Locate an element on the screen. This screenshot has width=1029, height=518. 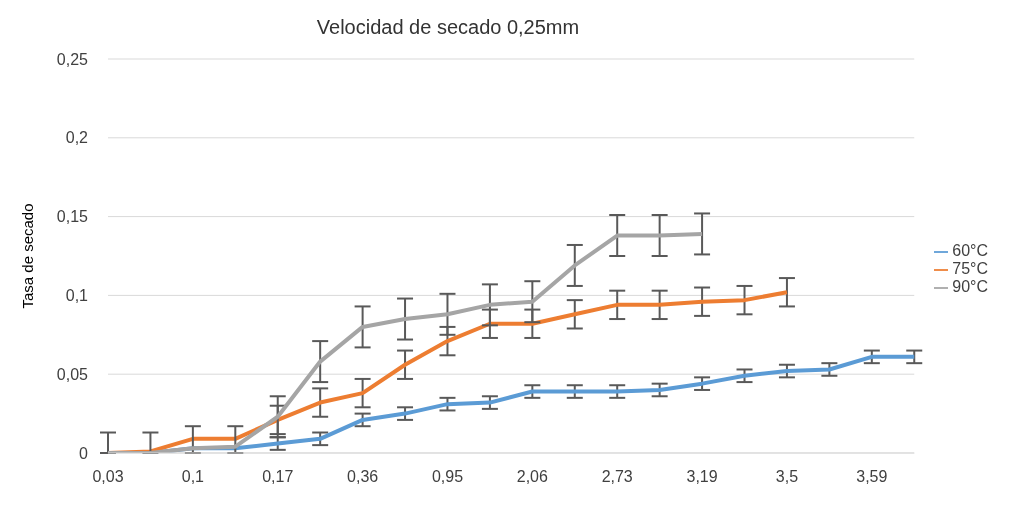
legend-label: 60°C is located at coordinates (970, 250).